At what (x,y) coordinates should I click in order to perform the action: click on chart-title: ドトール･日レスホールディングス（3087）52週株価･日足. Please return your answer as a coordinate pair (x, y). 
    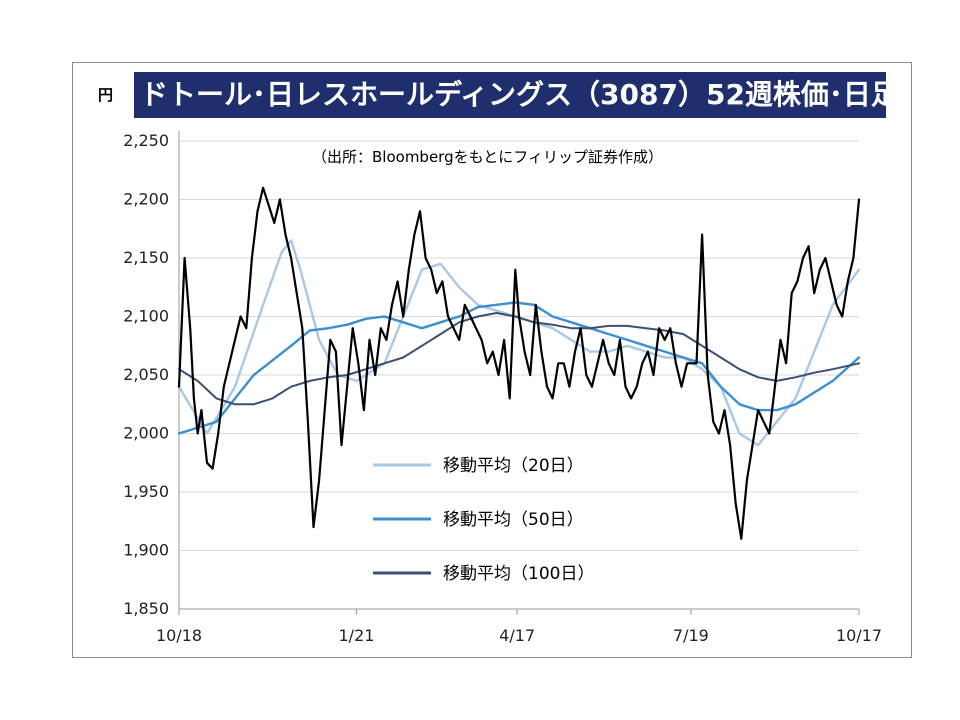
    Looking at the image, I should click on (510, 95).